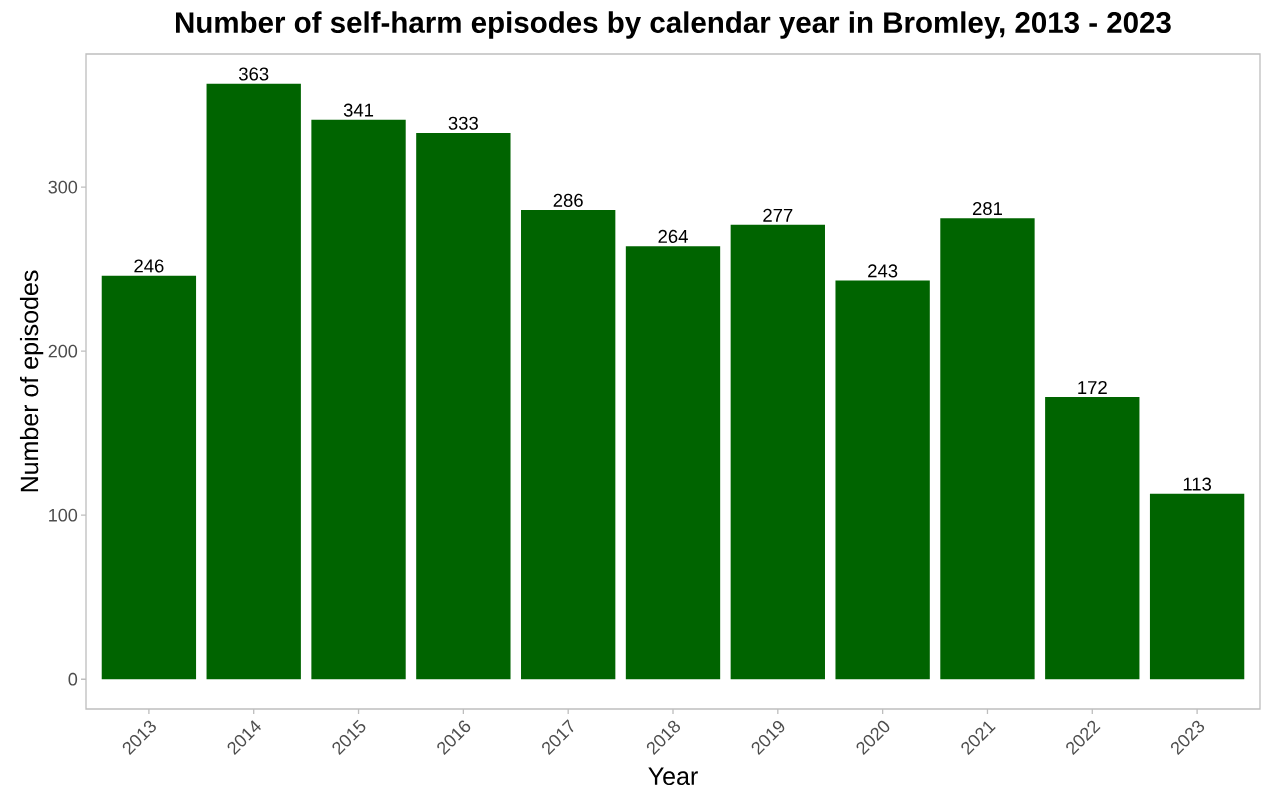 This screenshot has width=1261, height=796. What do you see at coordinates (31, 381) in the screenshot?
I see `y-axis-title: Number of episodes` at bounding box center [31, 381].